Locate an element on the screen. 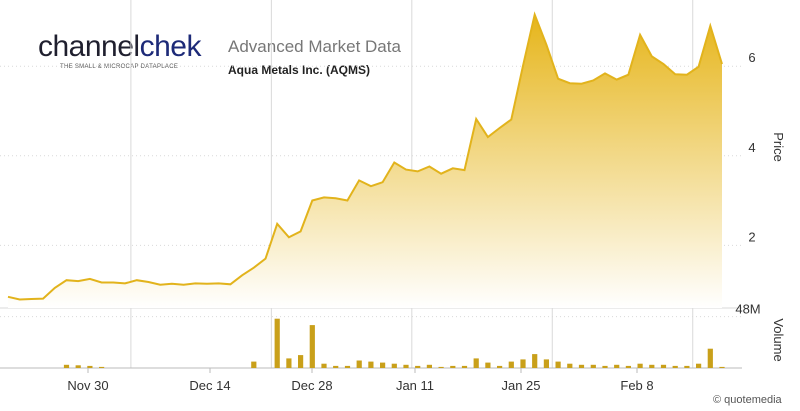 Image resolution: width=800 pixels, height=411 pixels. x-tick-label: Dec 14 is located at coordinates (209, 385).